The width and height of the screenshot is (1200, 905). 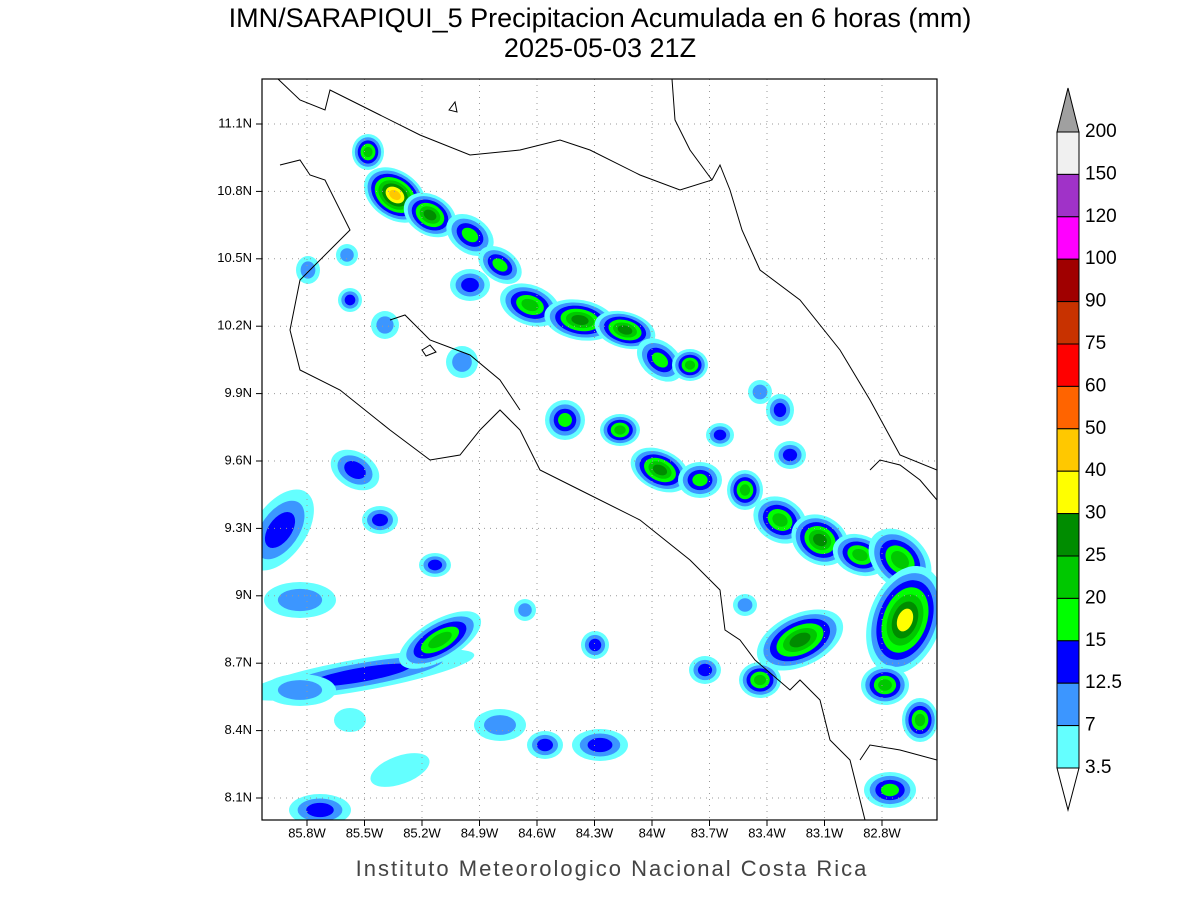 What do you see at coordinates (365, 832) in the screenshot?
I see `lon-label: 85.5W` at bounding box center [365, 832].